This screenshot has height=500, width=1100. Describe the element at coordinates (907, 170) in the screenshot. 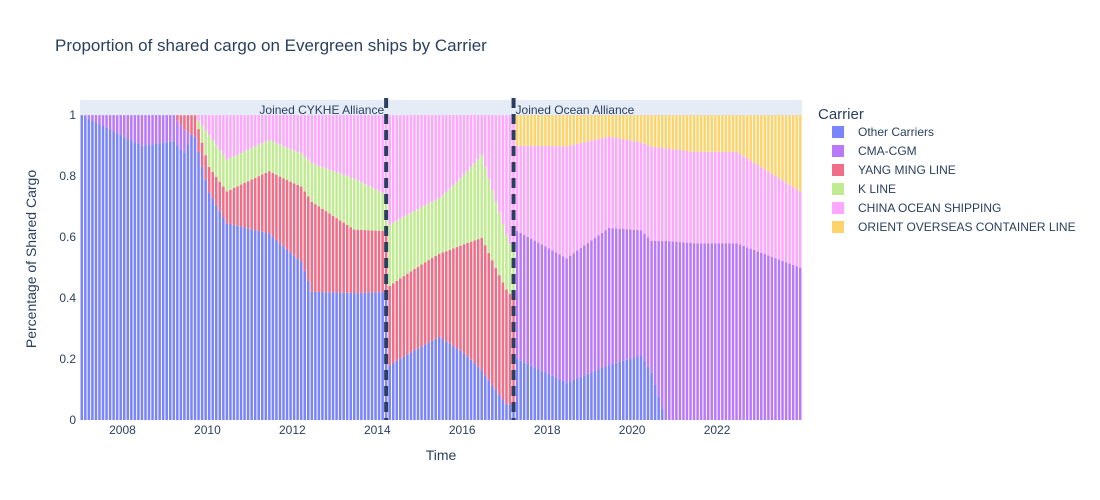

I see `legend-item-label: YANG MING LINE` at that location.